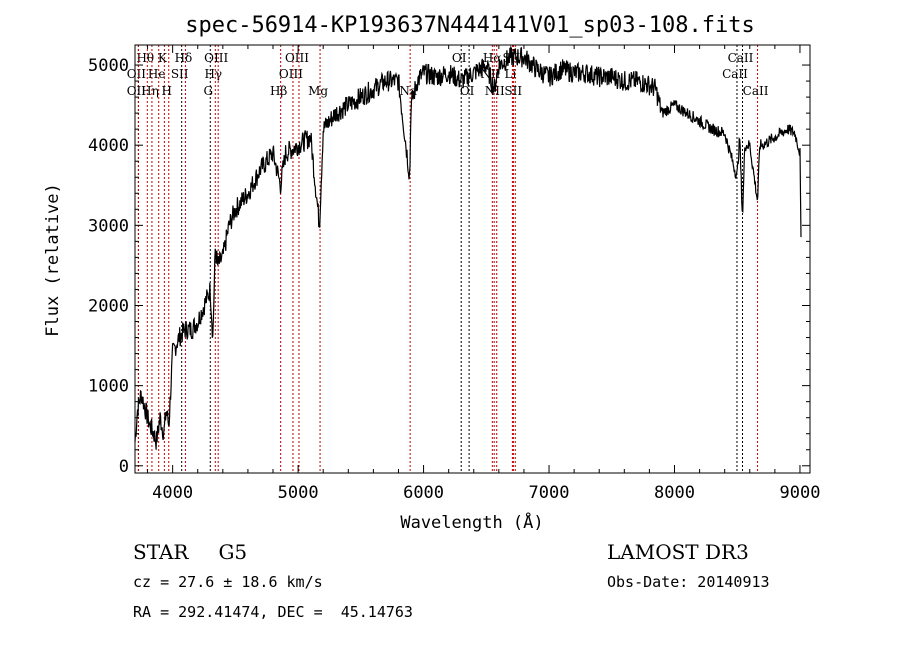 This screenshot has height=649, width=900. I want to click on spectral-line-label: Hη, so click(150, 91).